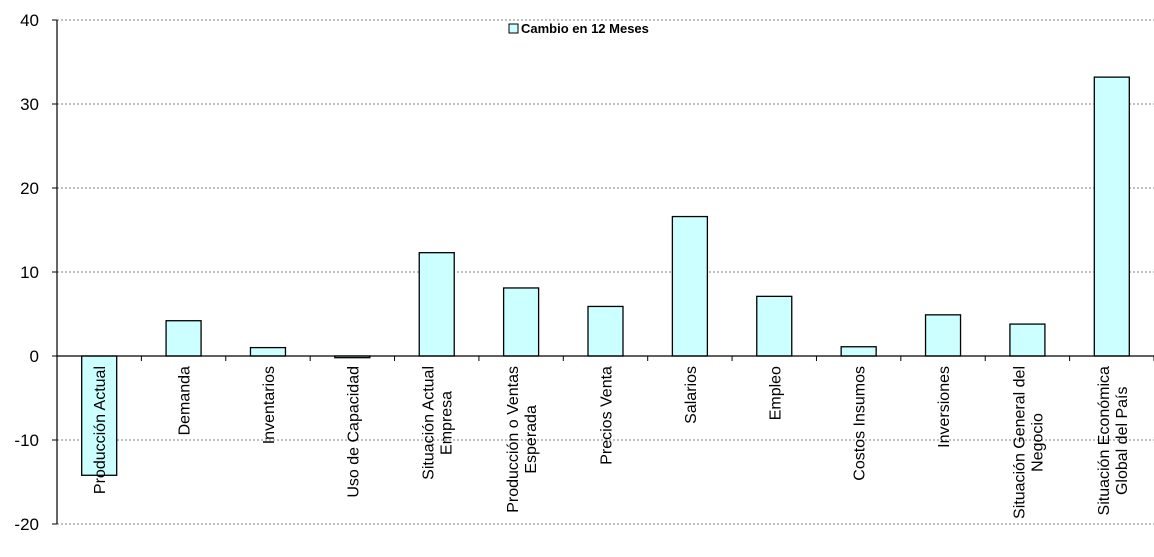  What do you see at coordinates (185, 400) in the screenshot?
I see `x-category-label: Demanda` at bounding box center [185, 400].